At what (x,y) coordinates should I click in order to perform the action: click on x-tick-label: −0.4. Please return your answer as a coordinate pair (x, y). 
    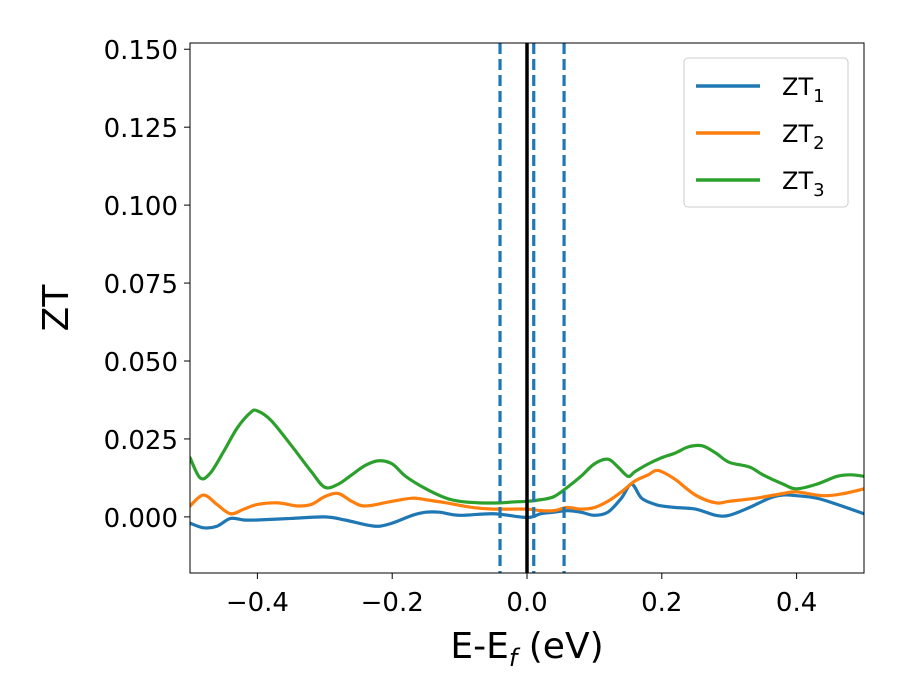
    Looking at the image, I should click on (257, 603).